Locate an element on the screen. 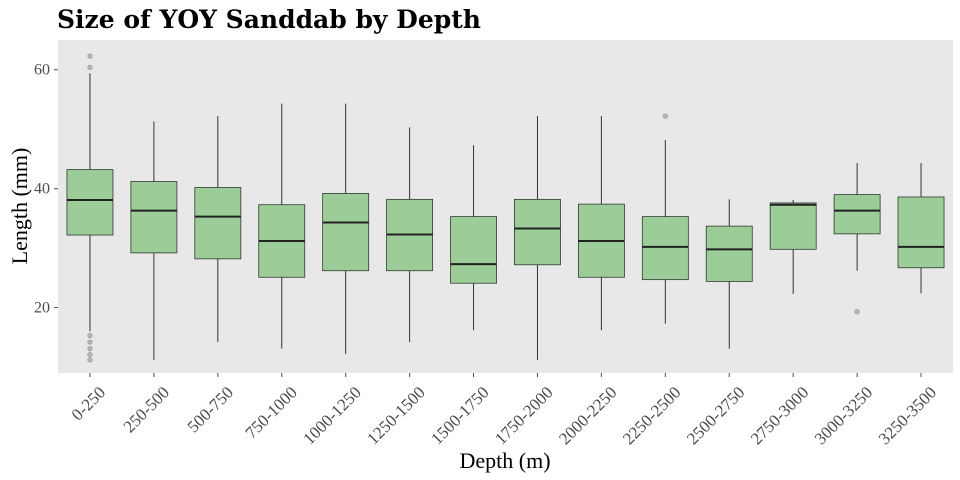 This screenshot has width=960, height=480. x-tick-label: 2000-2250 is located at coordinates (588, 416).